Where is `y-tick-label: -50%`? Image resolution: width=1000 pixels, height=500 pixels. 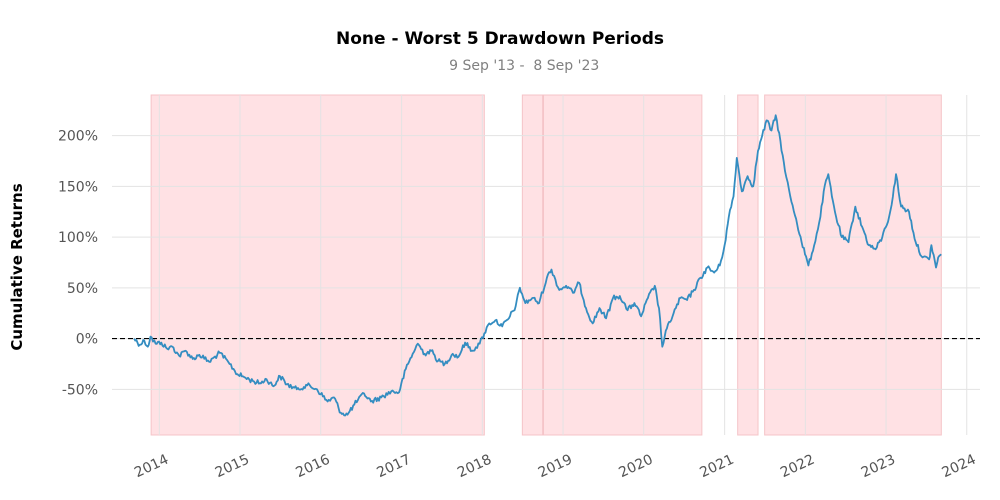 y-tick-label: -50% is located at coordinates (80, 390).